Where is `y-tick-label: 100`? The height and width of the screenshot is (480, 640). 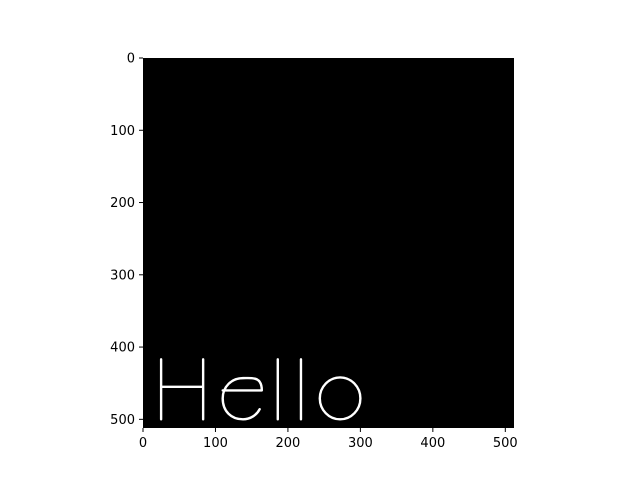 y-tick-label: 100 is located at coordinates (122, 131).